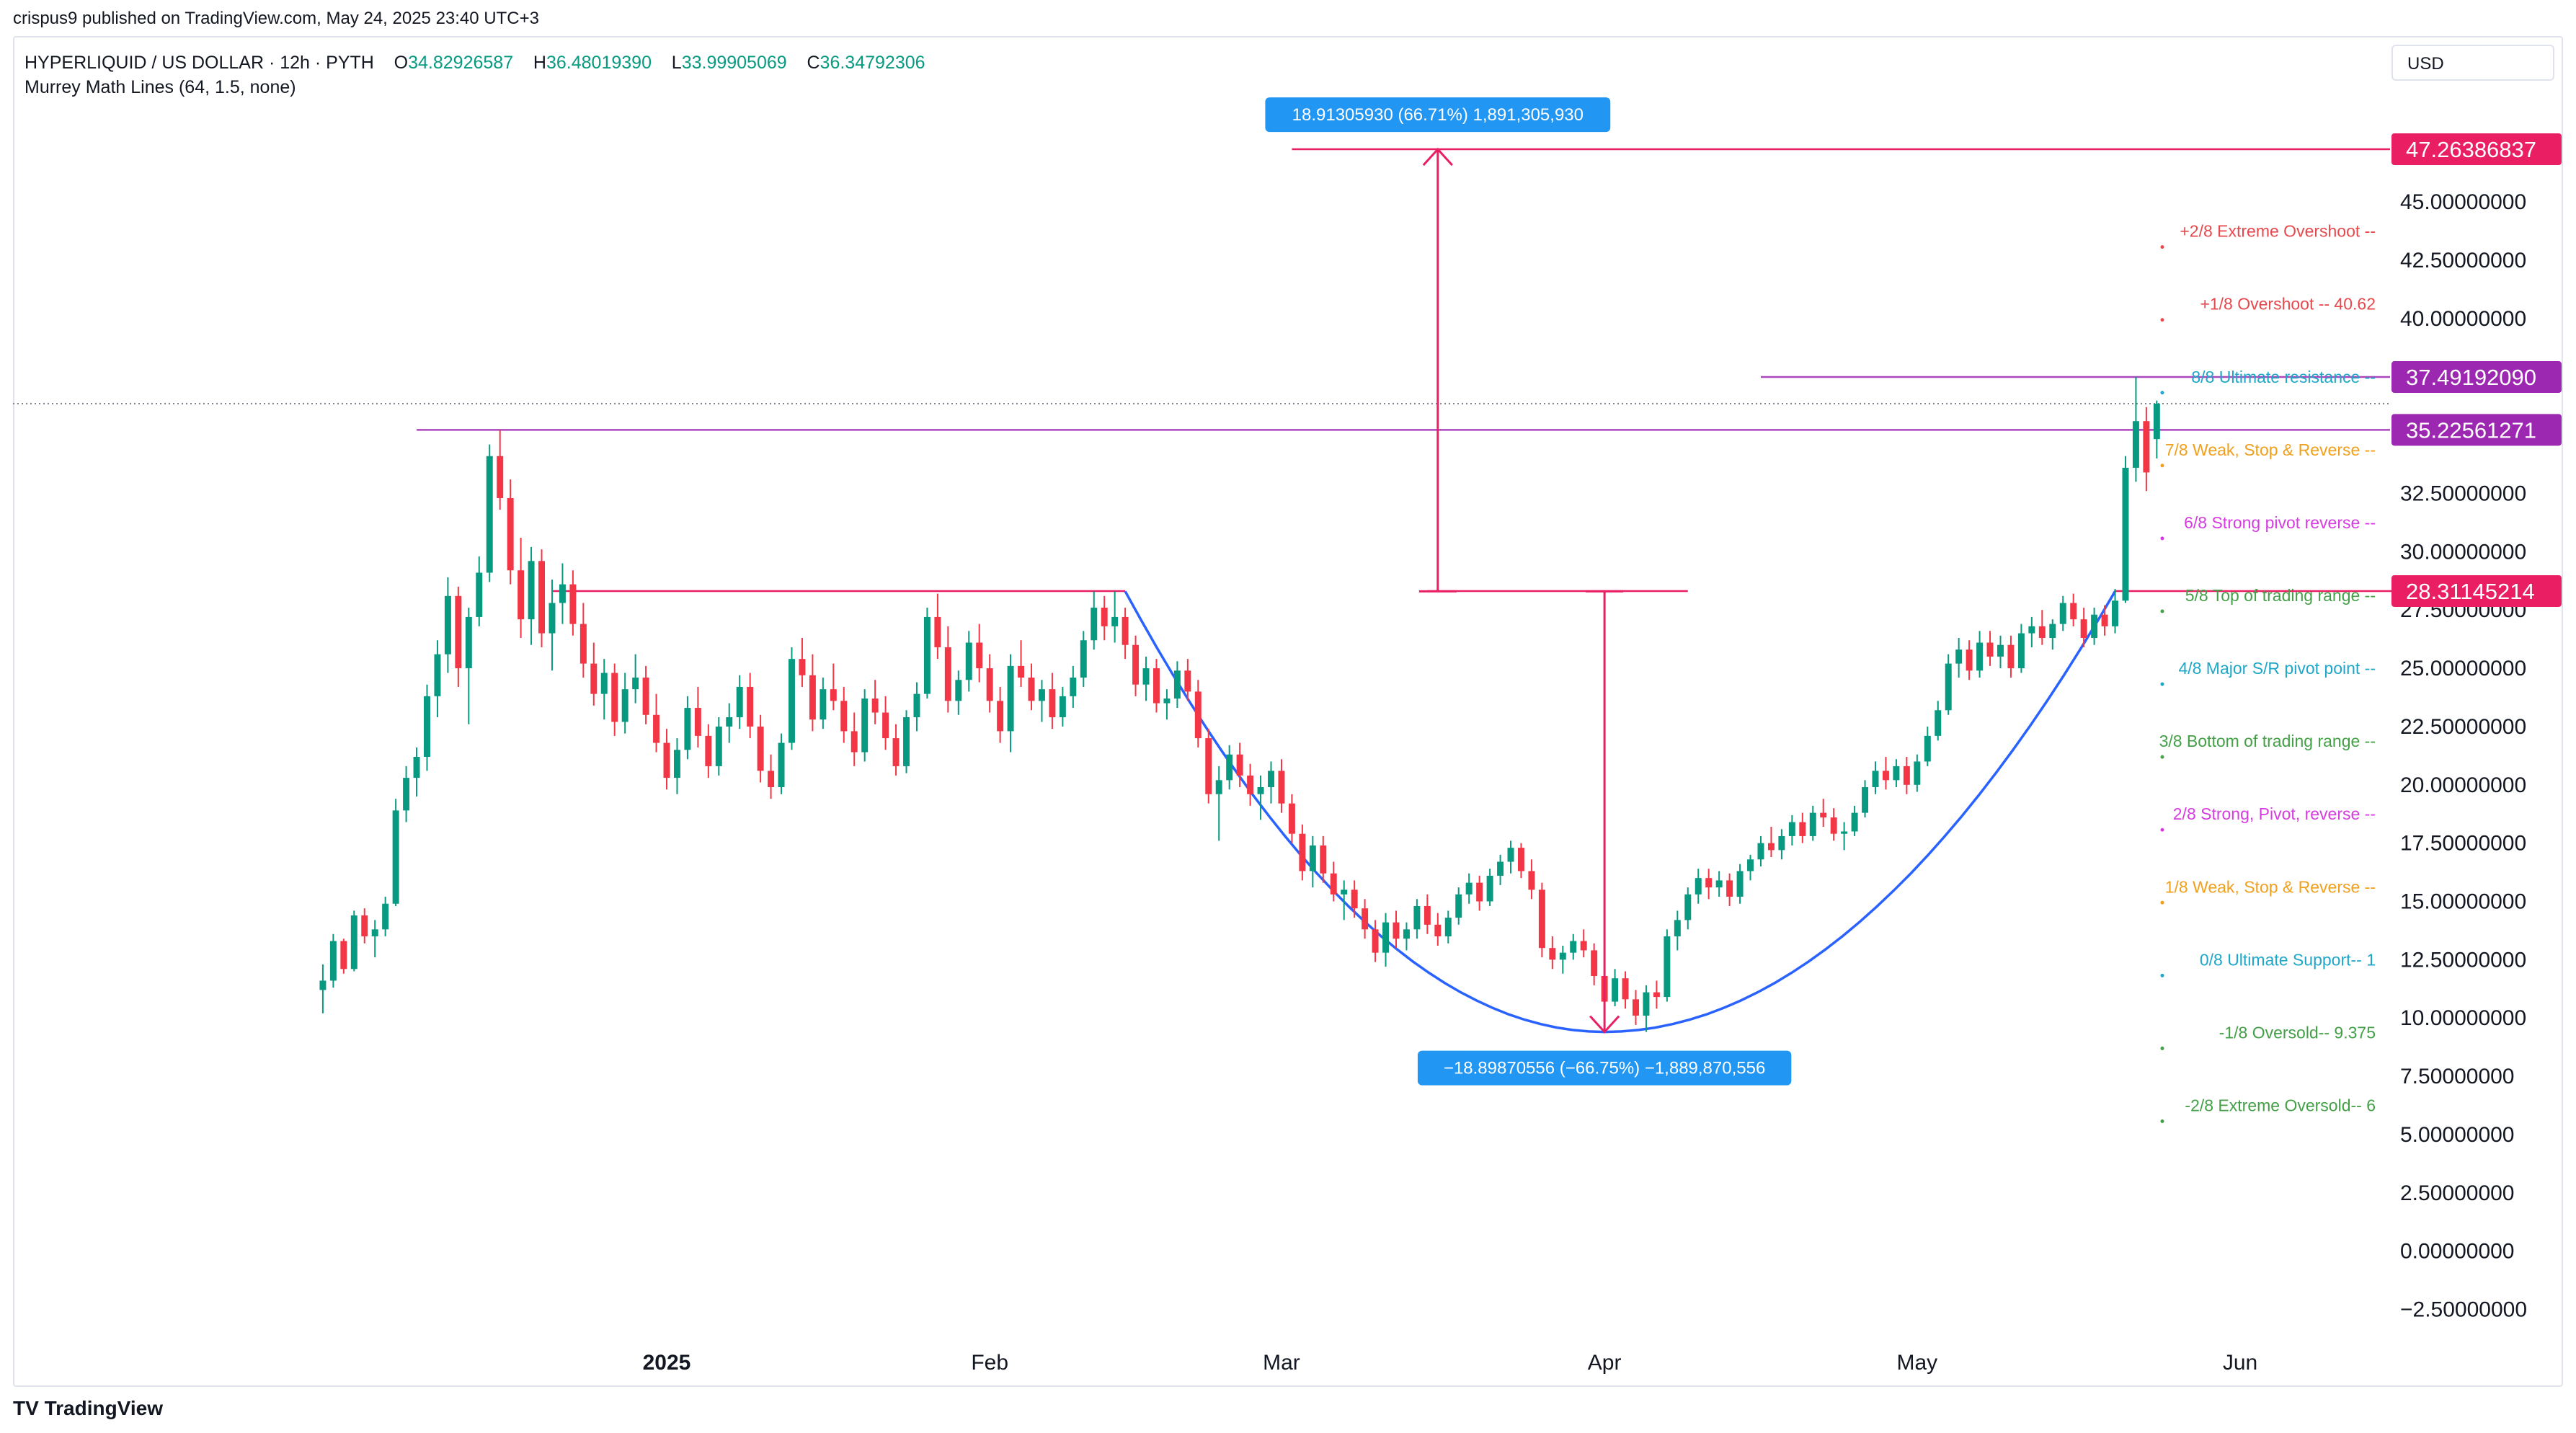 Image resolution: width=2576 pixels, height=1433 pixels. I want to click on measure-arrowhead, so click(1605, 1024).